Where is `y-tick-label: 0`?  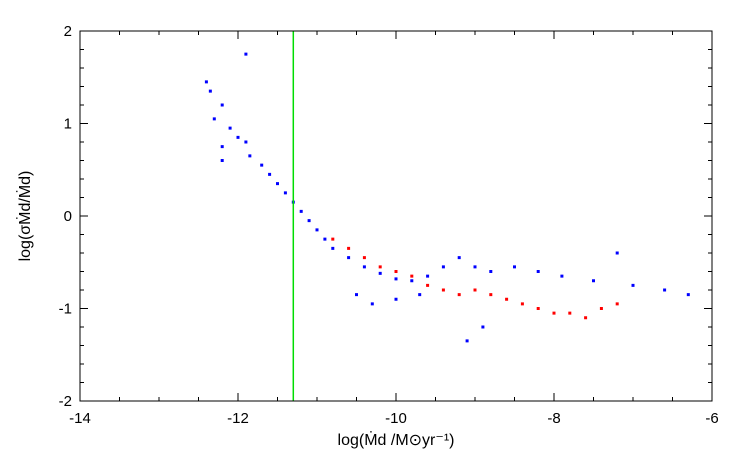 y-tick-label: 0 is located at coordinates (68, 216).